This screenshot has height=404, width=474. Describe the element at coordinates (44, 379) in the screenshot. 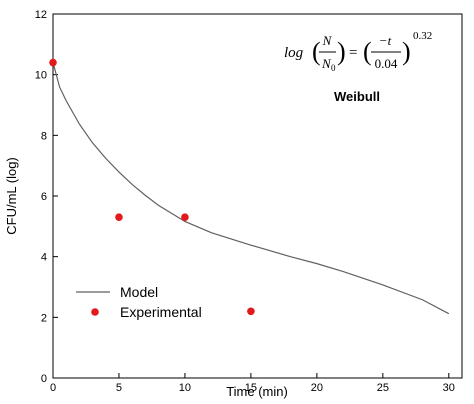

I see `y-tick-label: 0` at that location.